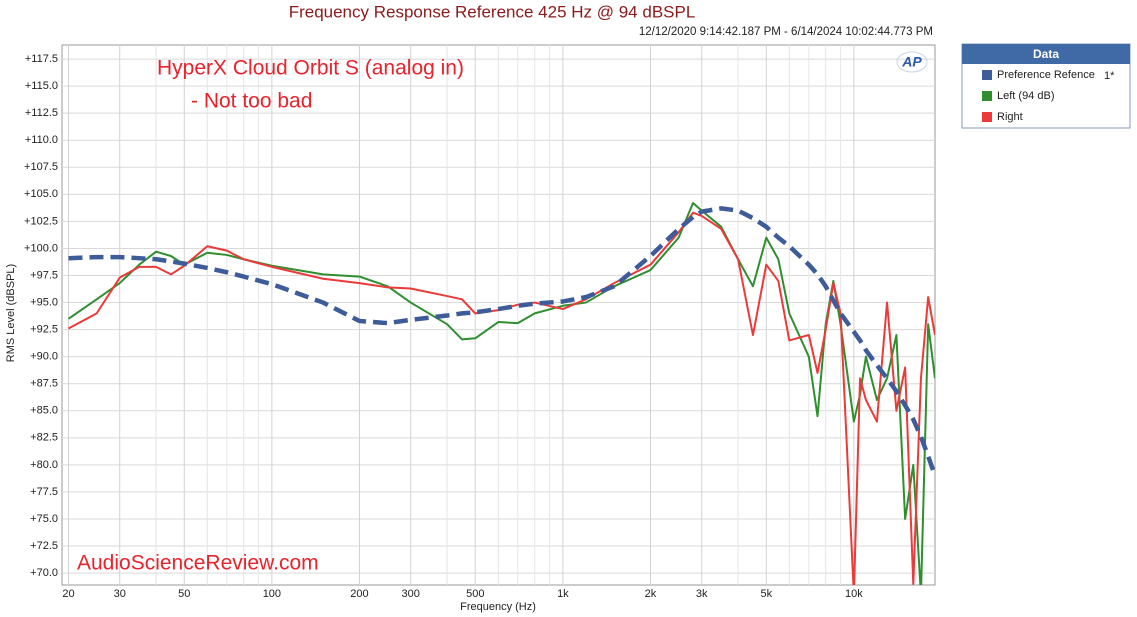 The height and width of the screenshot is (617, 1137). What do you see at coordinates (766, 594) in the screenshot?
I see `x-tick-label: 5k` at bounding box center [766, 594].